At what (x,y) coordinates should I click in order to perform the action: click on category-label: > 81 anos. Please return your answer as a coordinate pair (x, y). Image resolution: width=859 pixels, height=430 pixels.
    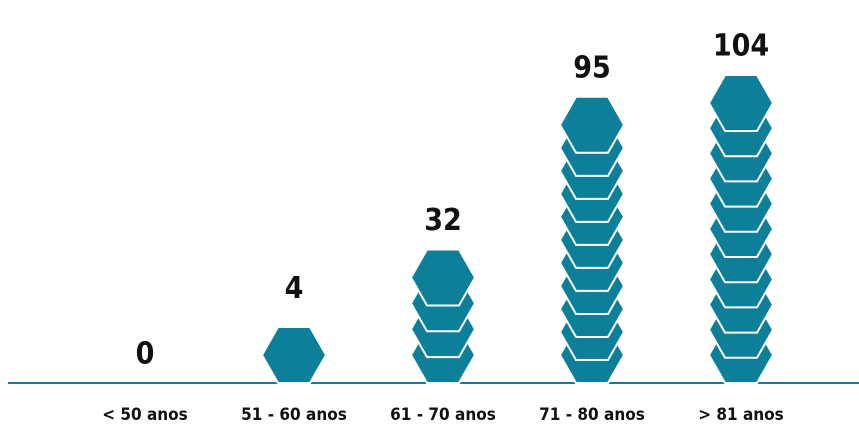
    Looking at the image, I should click on (741, 415).